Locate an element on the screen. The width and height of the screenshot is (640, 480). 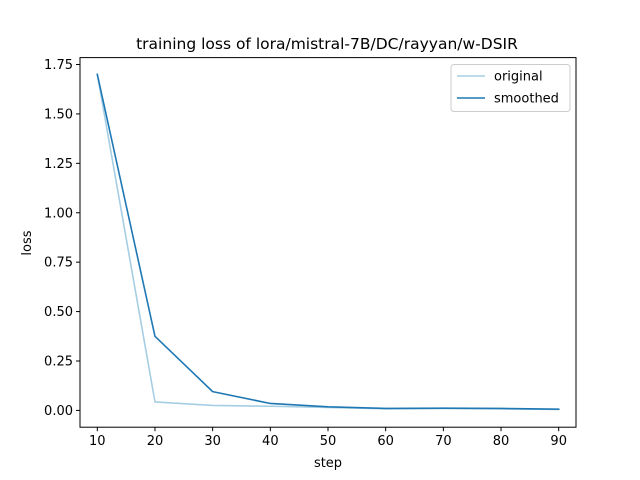
y-tick-label: 1.00 is located at coordinates (58, 213).